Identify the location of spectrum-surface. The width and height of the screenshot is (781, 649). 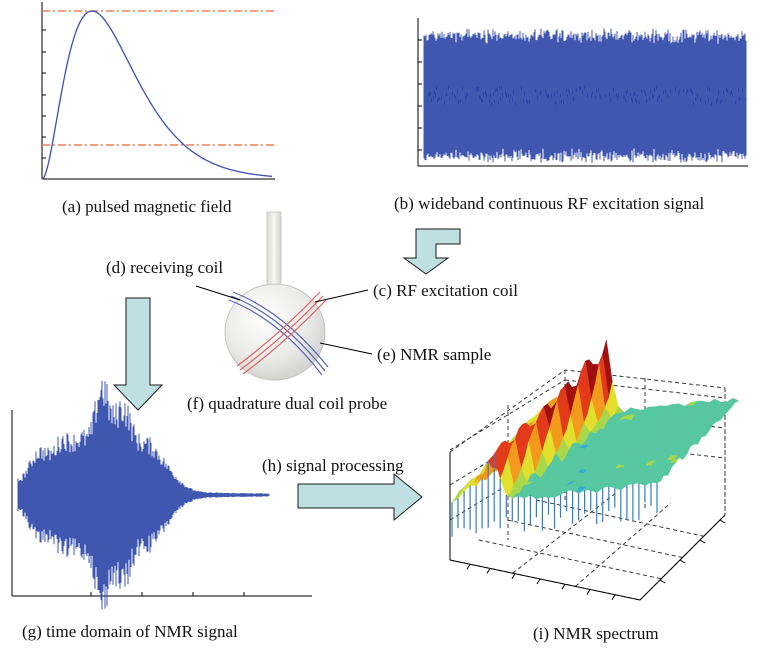
(595, 438).